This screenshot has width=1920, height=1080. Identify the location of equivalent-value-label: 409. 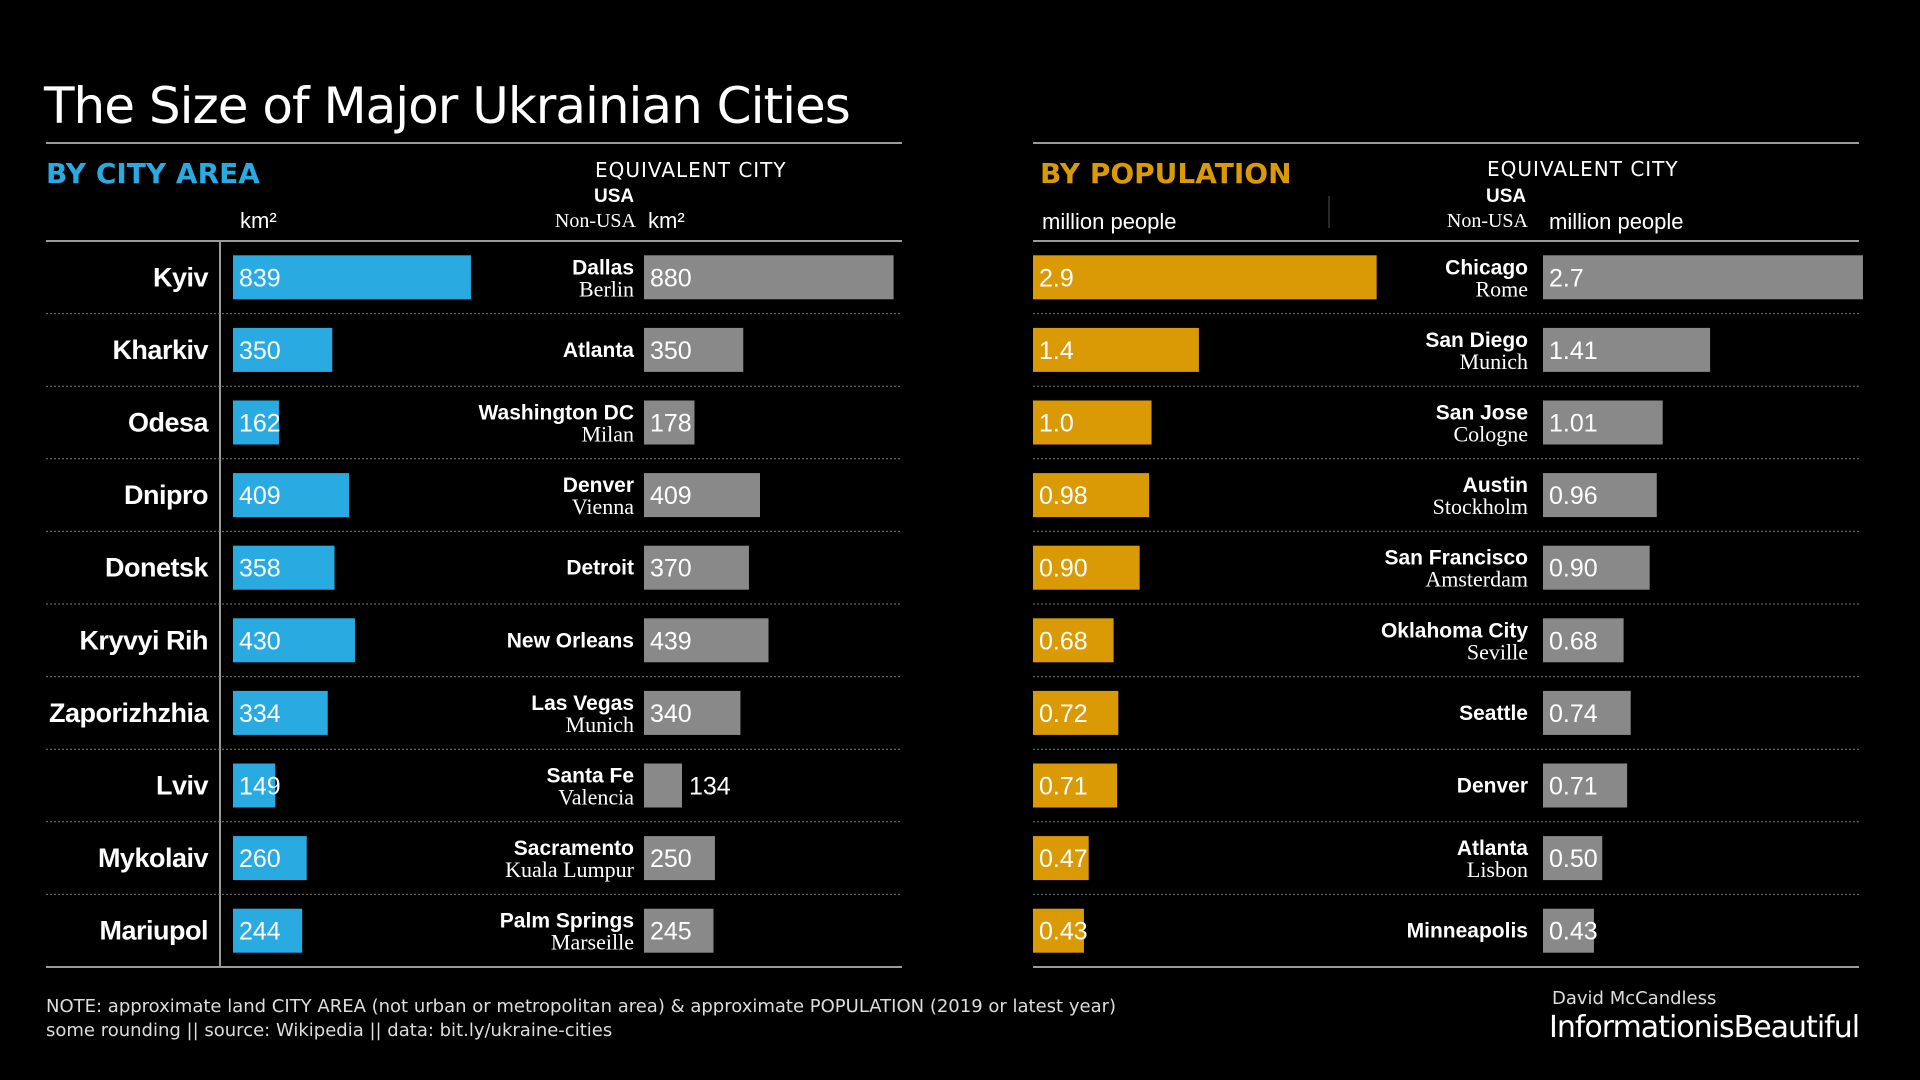
(671, 496).